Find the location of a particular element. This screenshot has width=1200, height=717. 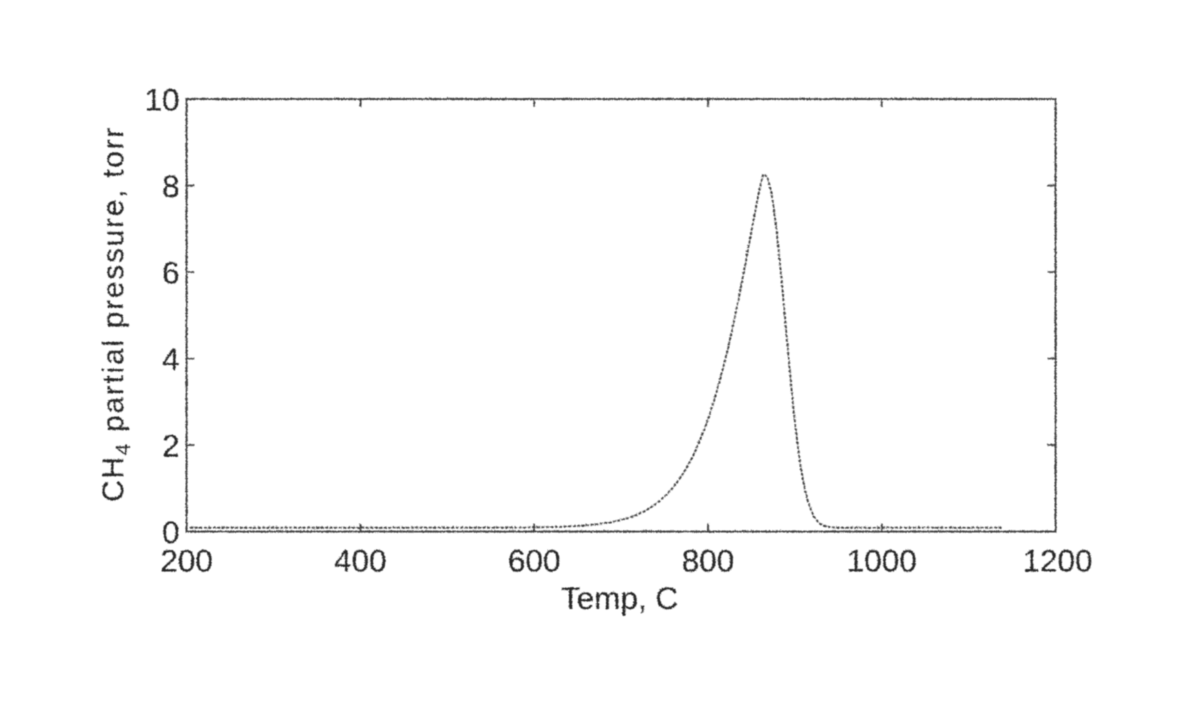

svg-text: 200 is located at coordinates (186, 560).